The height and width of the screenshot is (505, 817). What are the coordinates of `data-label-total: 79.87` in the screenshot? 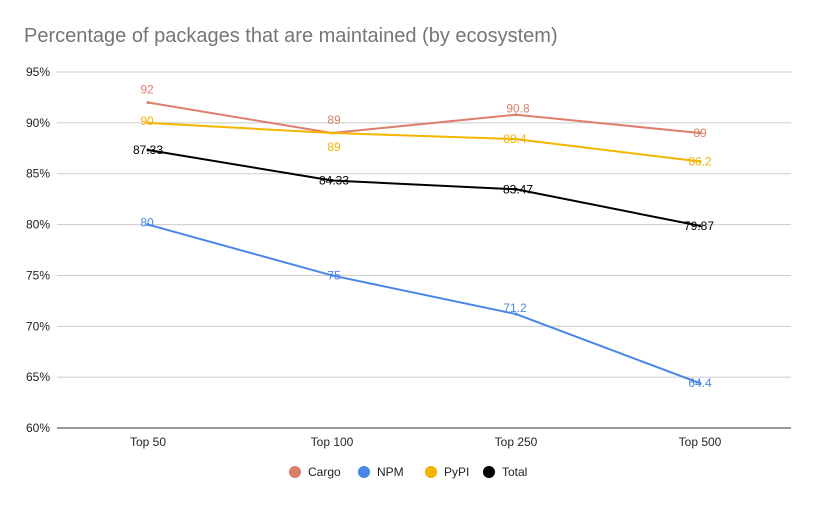 It's located at (699, 226).